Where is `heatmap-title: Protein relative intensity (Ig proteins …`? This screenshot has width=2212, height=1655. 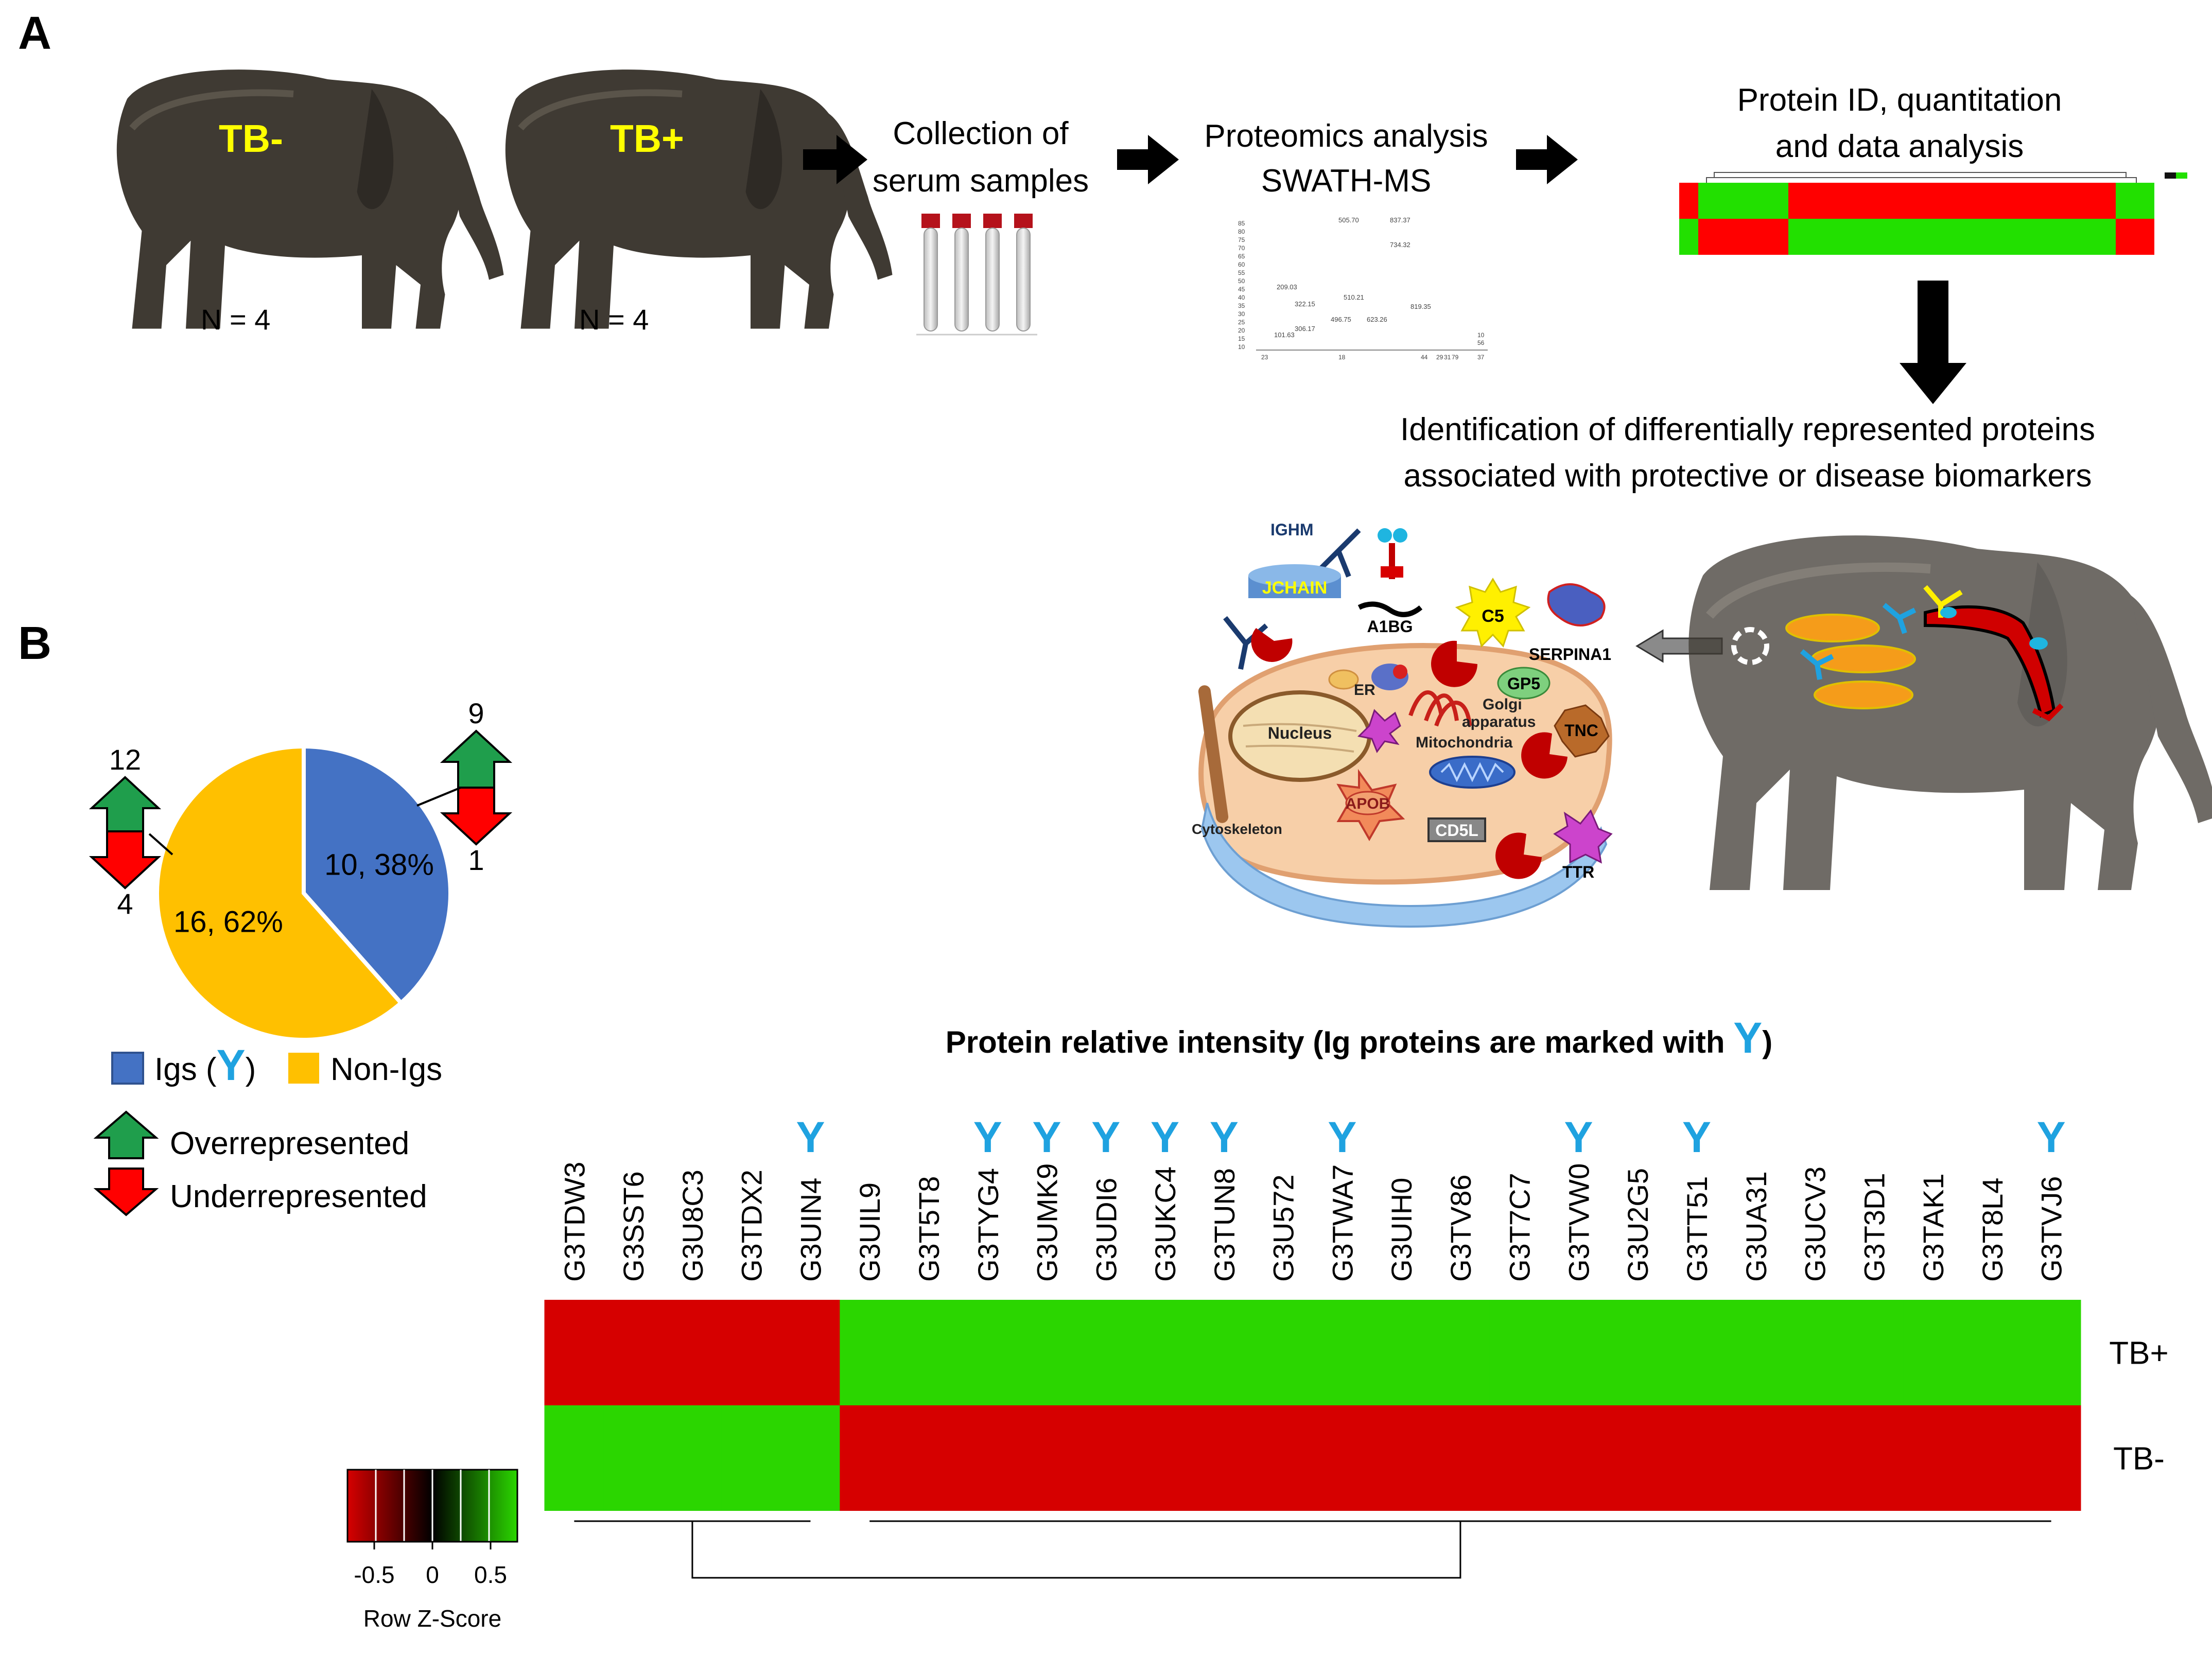
heatmap-title: Protein relative intensity (Ig proteins … is located at coordinates (1359, 1038).